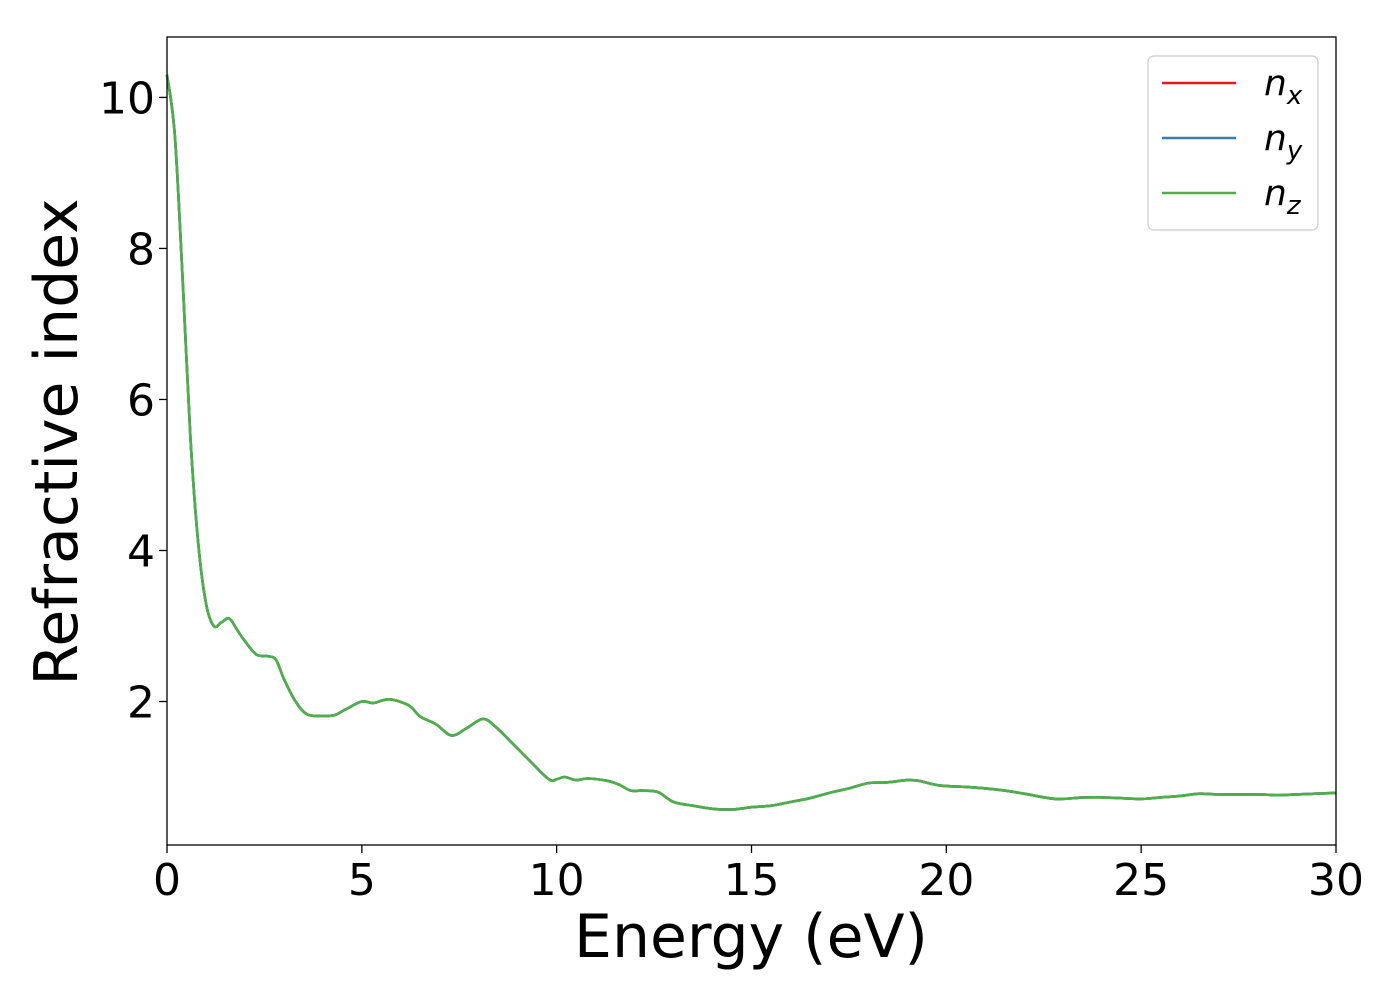 The height and width of the screenshot is (1000, 1400). I want to click on legend-label-subscript: z, so click(1294, 206).